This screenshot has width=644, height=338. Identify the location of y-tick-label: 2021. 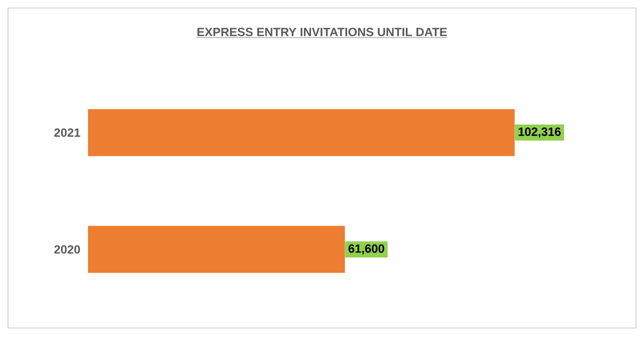
(67, 132).